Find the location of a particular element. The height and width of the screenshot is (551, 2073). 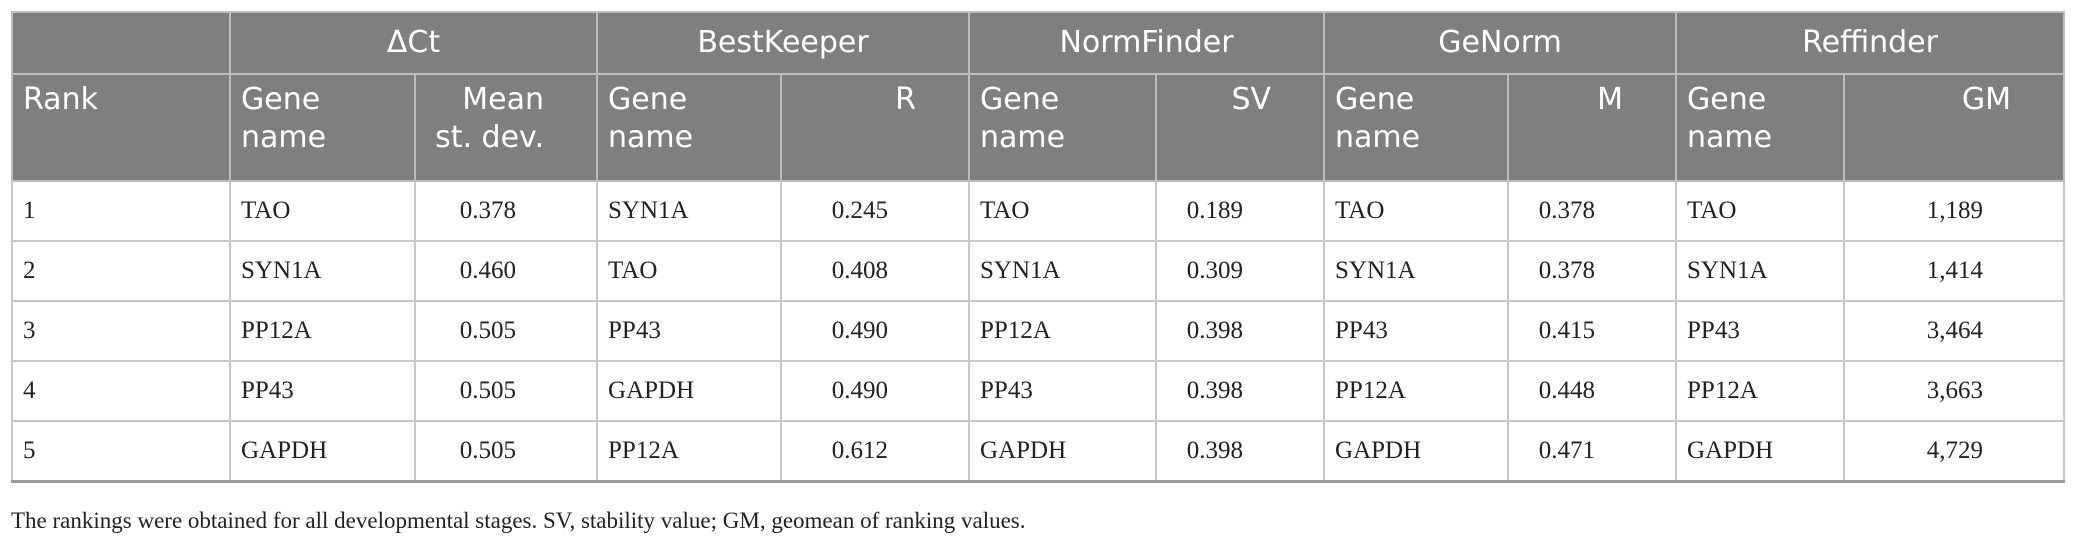

value-cell: 3,663 is located at coordinates (1954, 391).